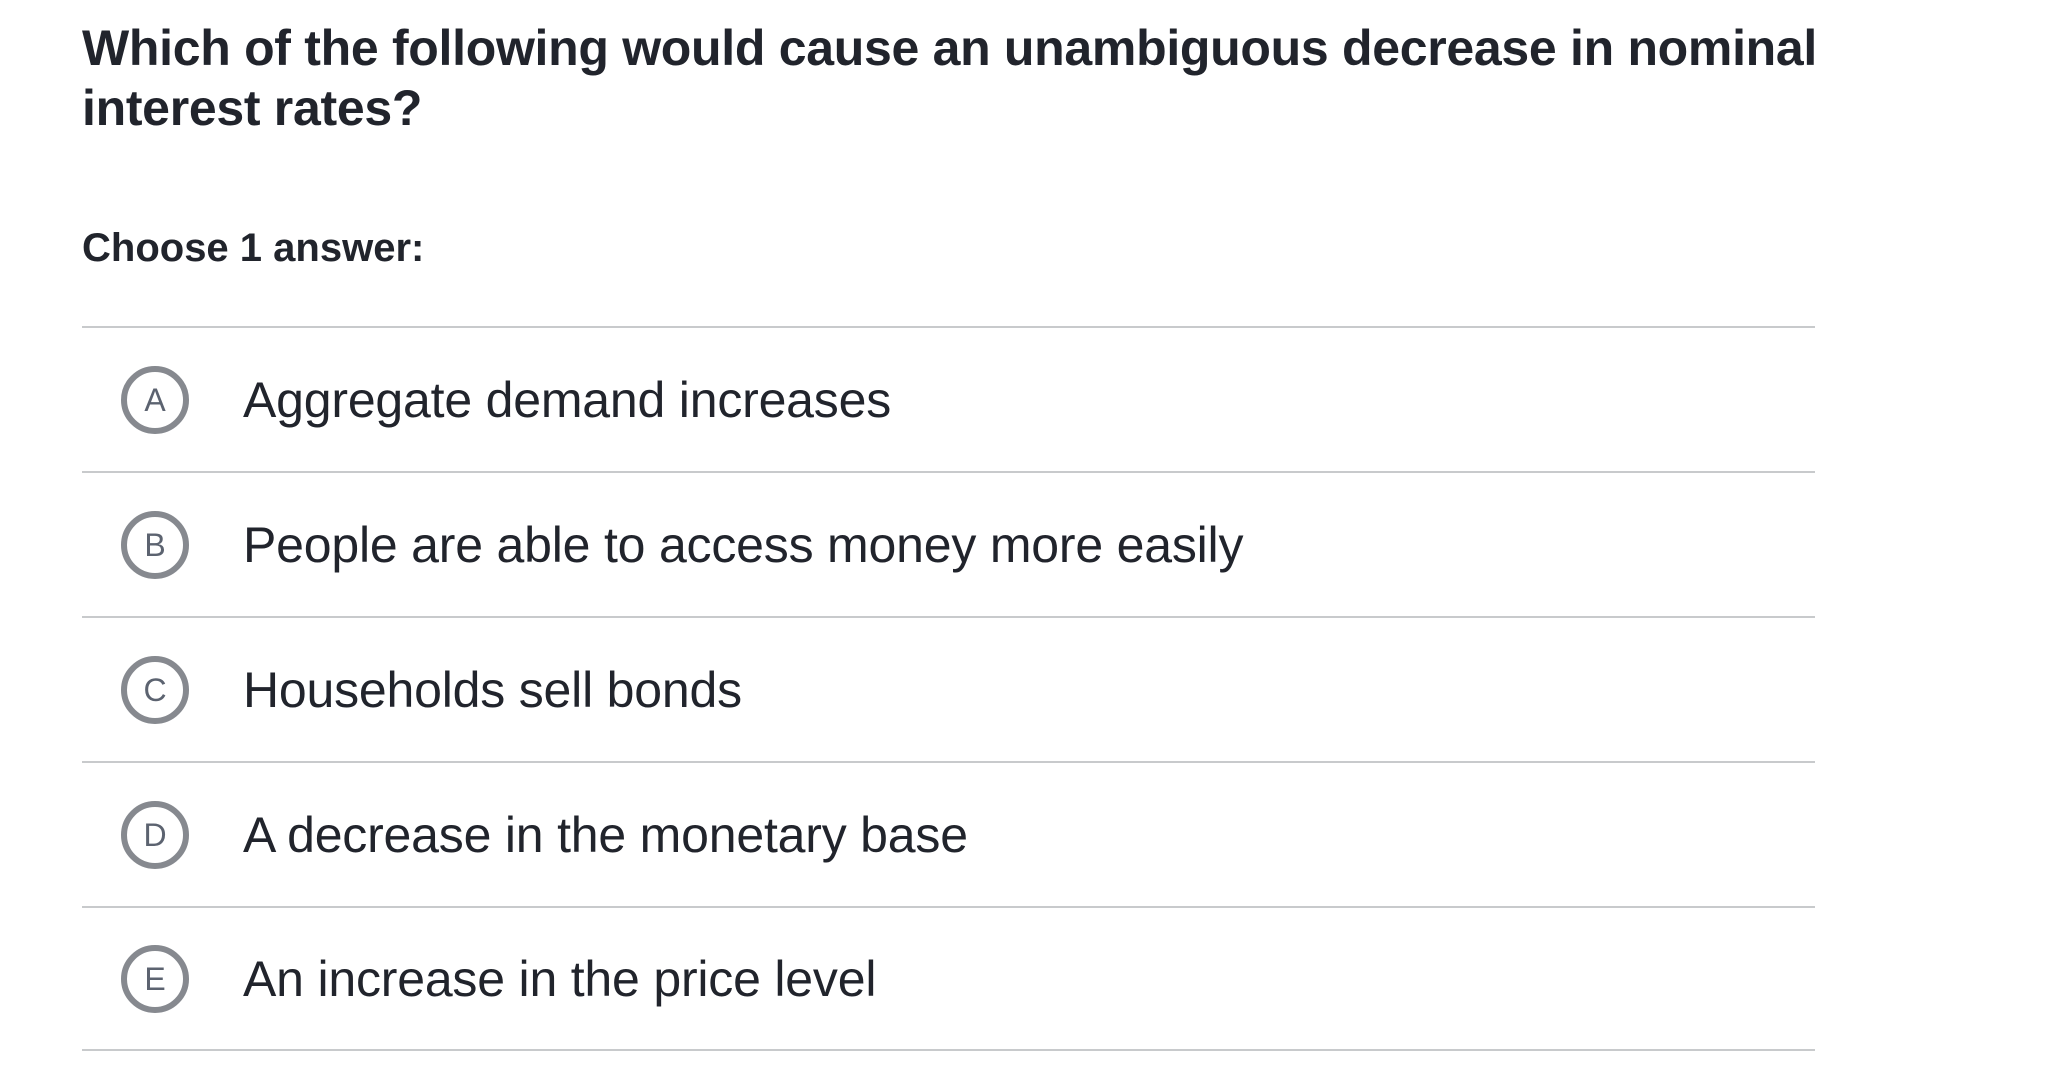 Image resolution: width=2048 pixels, height=1088 pixels. I want to click on answer-option-c: C Households sell bonds, so click(948, 688).